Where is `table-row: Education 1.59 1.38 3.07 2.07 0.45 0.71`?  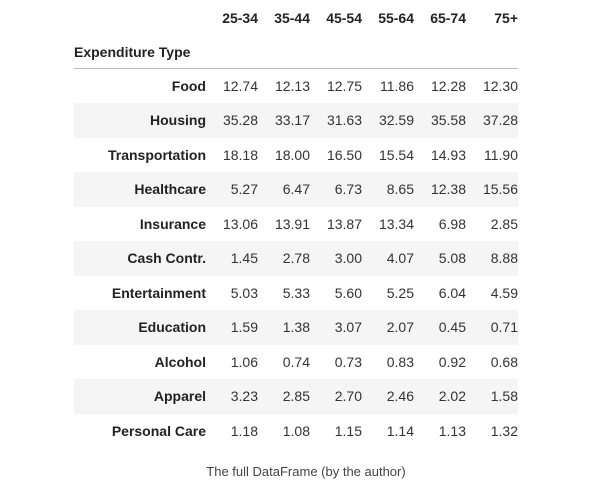 table-row: Education 1.59 1.38 3.07 2.07 0.45 0.71 is located at coordinates (296, 327).